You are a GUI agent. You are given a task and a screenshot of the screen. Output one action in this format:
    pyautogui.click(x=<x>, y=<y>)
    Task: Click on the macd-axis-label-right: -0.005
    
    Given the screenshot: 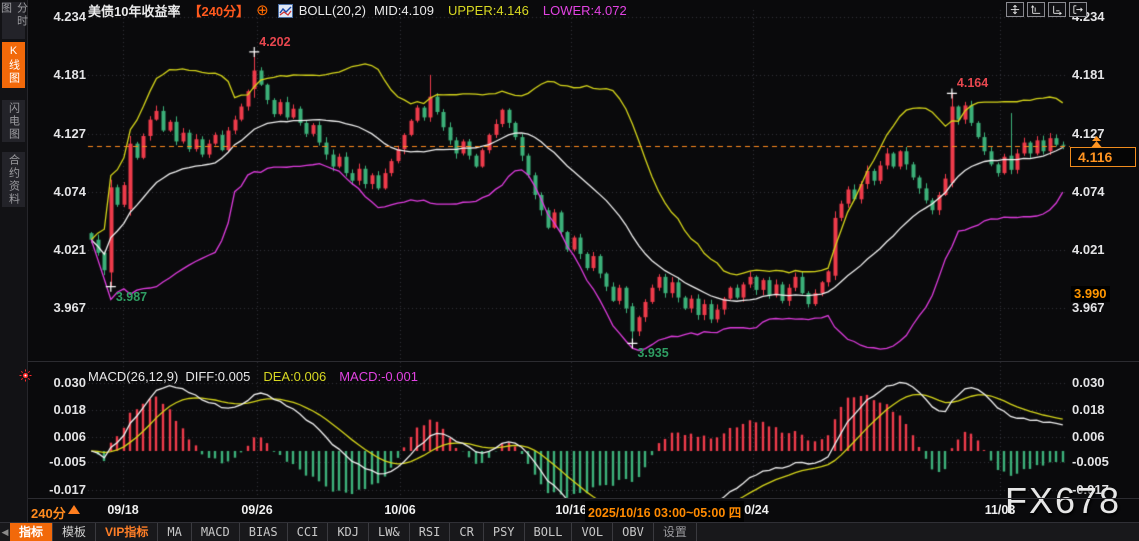 What is the action you would take?
    pyautogui.click(x=1090, y=462)
    